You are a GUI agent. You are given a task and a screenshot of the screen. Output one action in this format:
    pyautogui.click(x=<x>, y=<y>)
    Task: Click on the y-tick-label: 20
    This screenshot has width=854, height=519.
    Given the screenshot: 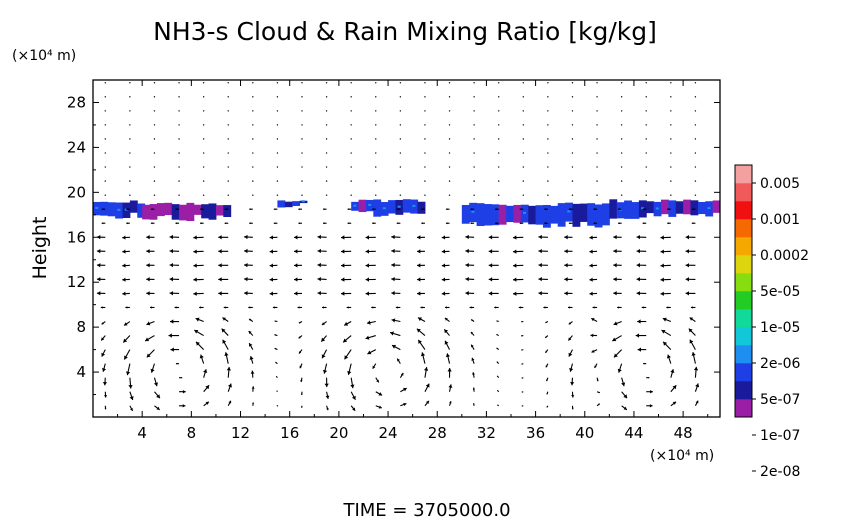 What is the action you would take?
    pyautogui.click(x=76, y=192)
    